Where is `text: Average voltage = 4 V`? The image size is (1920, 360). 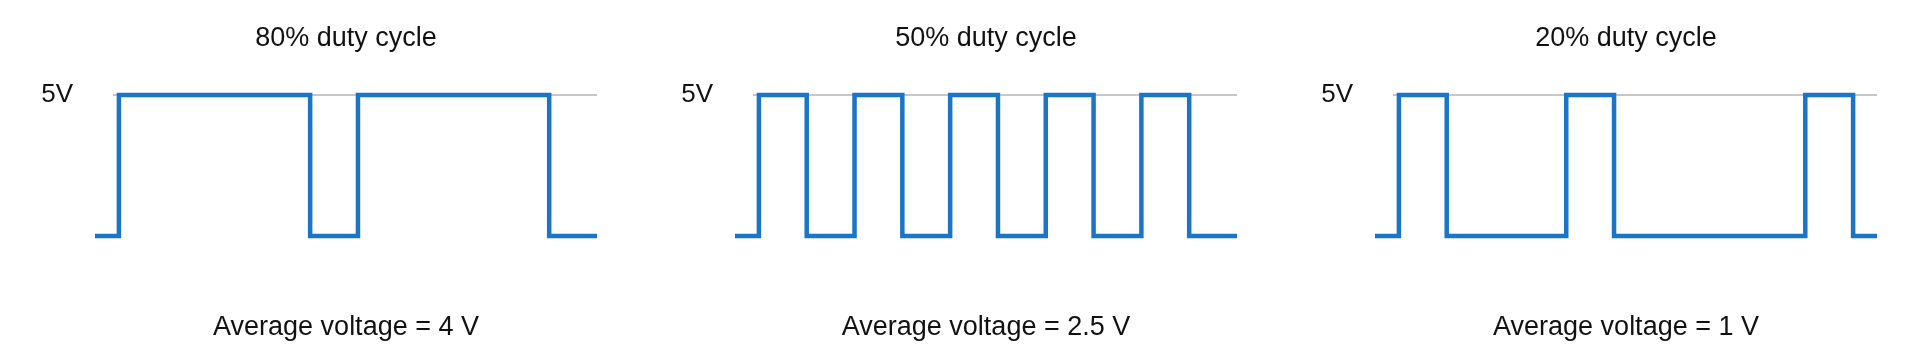 text: Average voltage = 4 V is located at coordinates (346, 326).